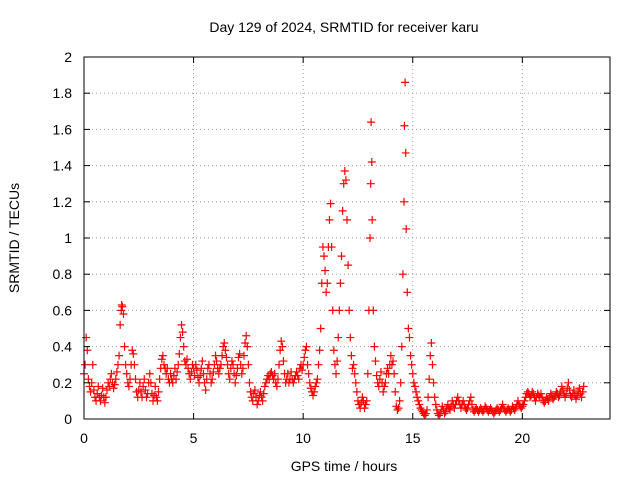 Image resolution: width=640 pixels, height=480 pixels. Describe the element at coordinates (63, 129) in the screenshot. I see `y-tick-label: 1.6` at that location.